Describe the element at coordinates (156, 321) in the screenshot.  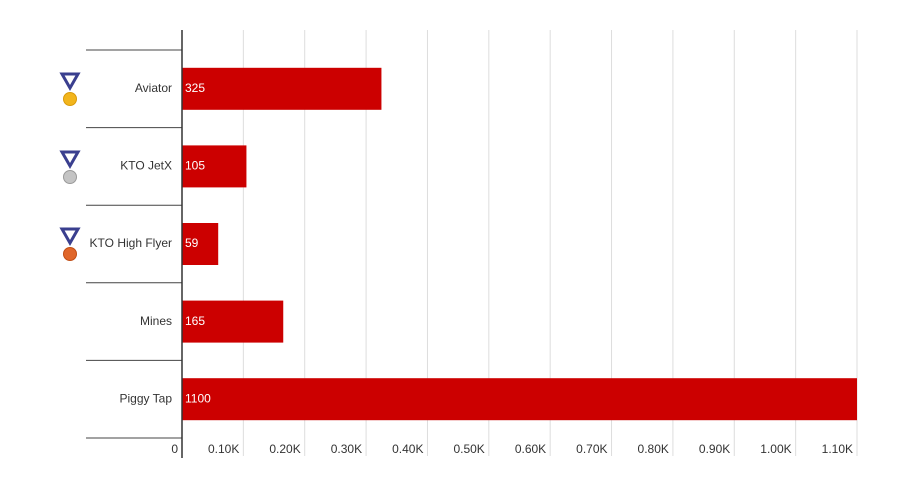
I see `y-tick-label: Mines` at that location.